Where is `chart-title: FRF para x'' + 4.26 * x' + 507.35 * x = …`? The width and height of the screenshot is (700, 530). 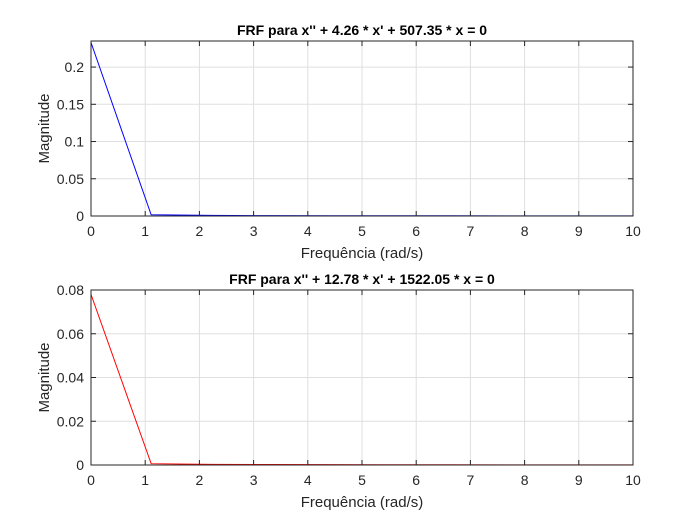 chart-title: FRF para x'' + 4.26 * x' + 507.35 * x = … is located at coordinates (362, 30).